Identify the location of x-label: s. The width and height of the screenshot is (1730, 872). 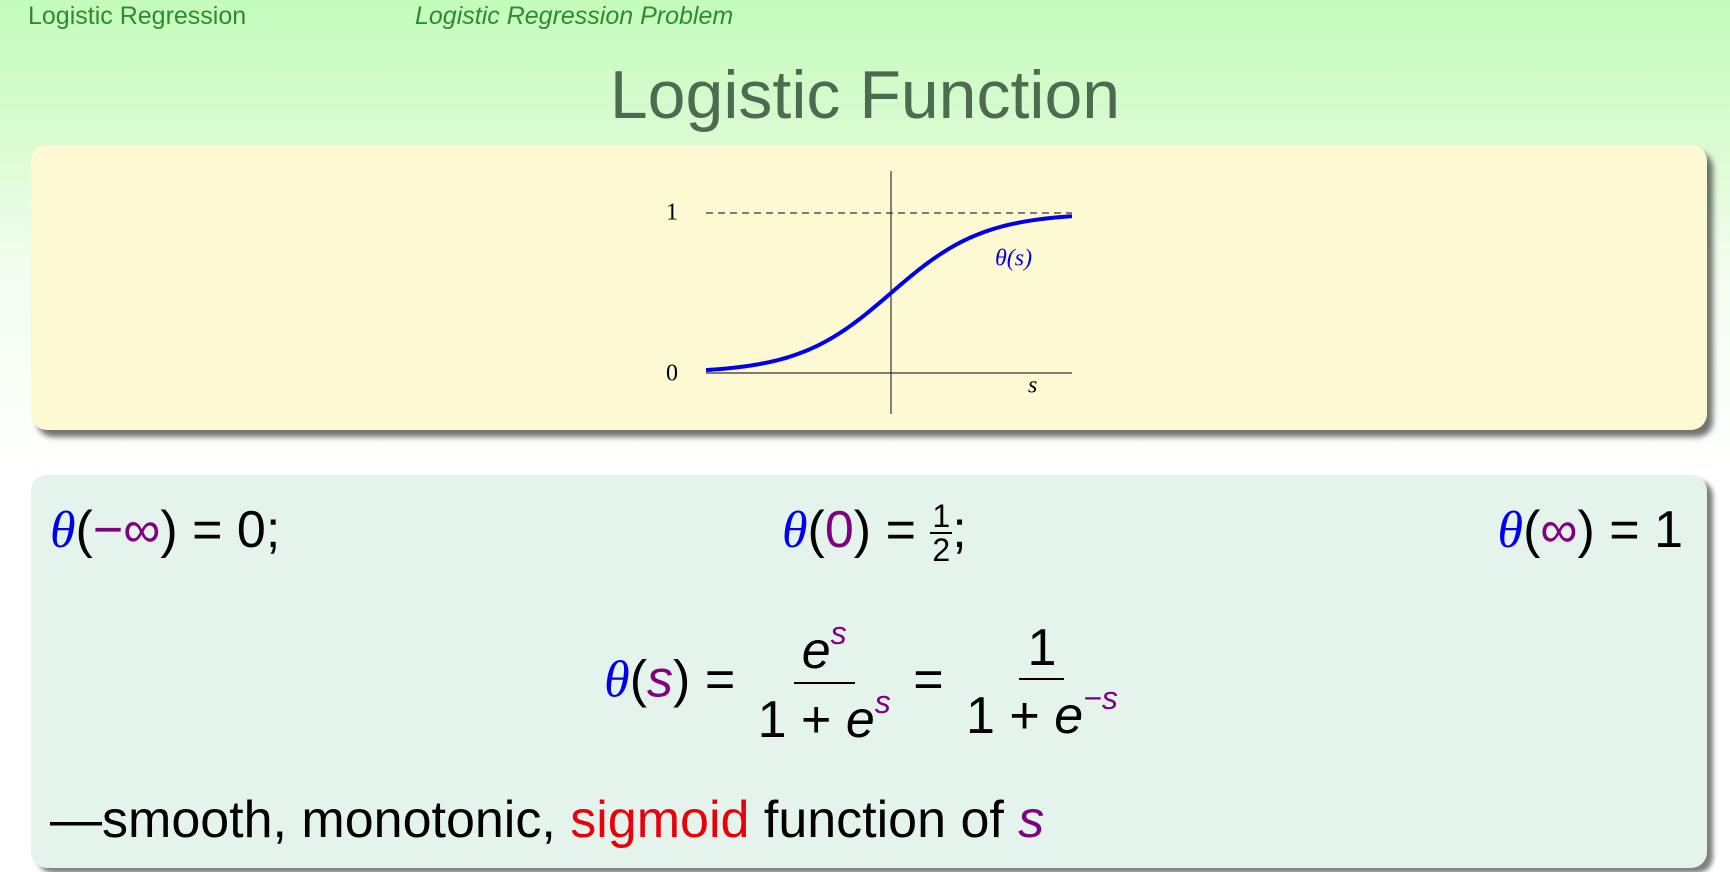
(1032, 386).